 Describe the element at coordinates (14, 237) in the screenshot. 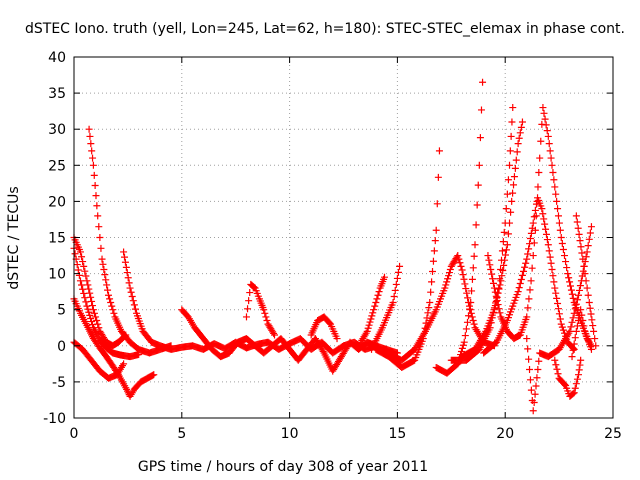

I see `y-axis-label: dSTEC / TECUs` at that location.